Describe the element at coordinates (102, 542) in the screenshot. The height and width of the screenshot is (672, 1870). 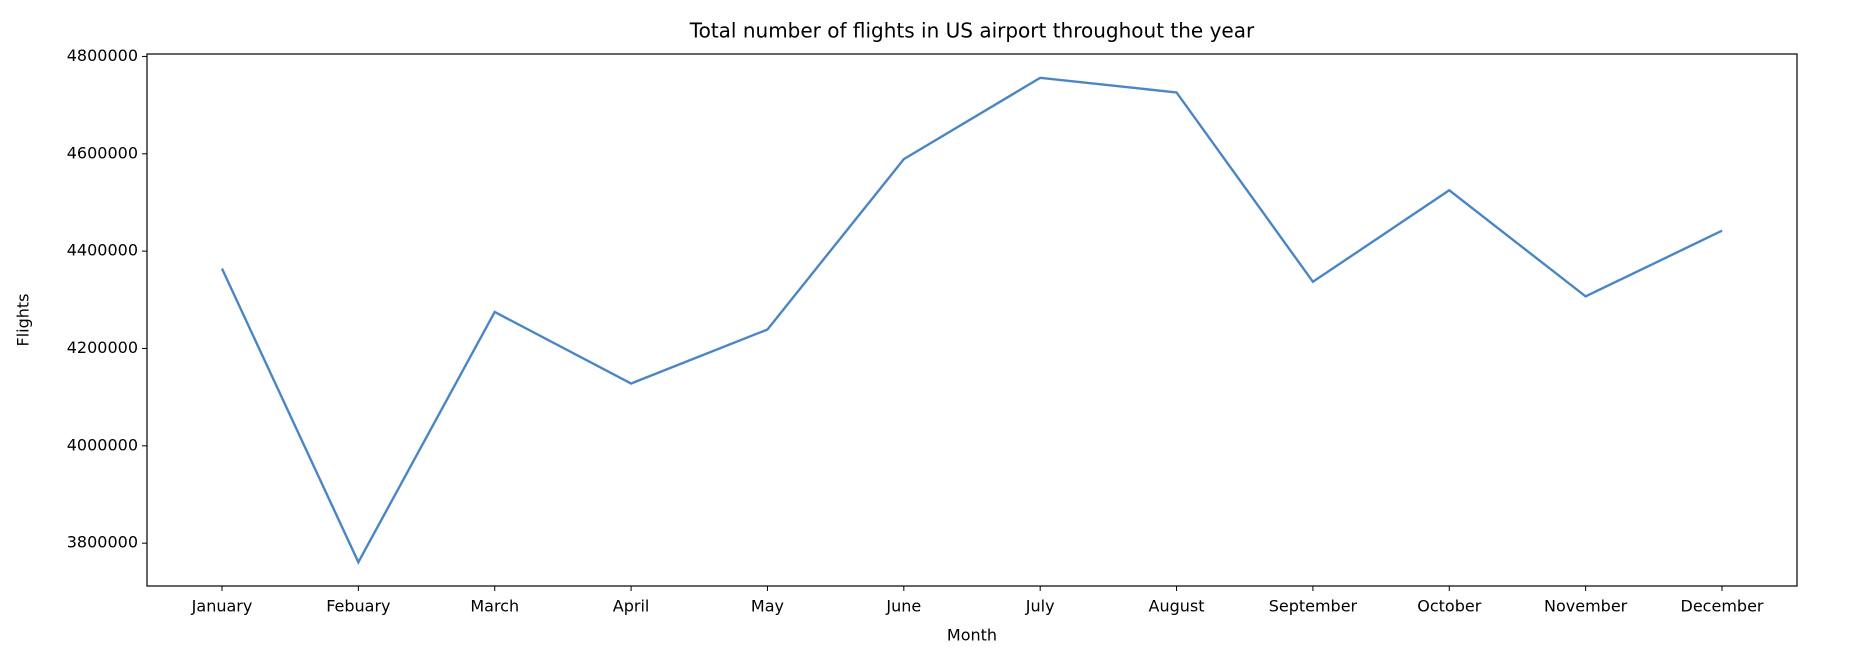
I see `y-tick-label: 3800000` at that location.